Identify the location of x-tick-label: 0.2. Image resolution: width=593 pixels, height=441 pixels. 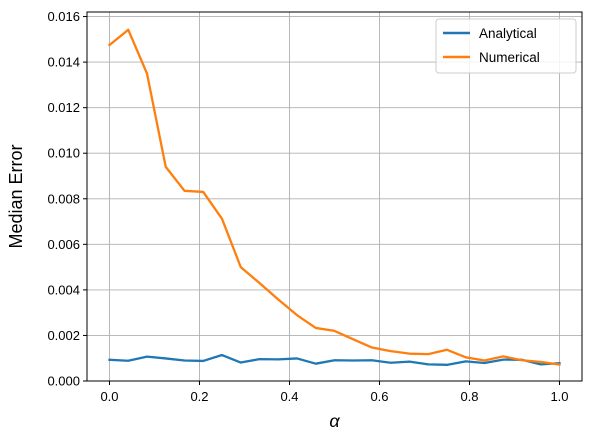
(199, 396).